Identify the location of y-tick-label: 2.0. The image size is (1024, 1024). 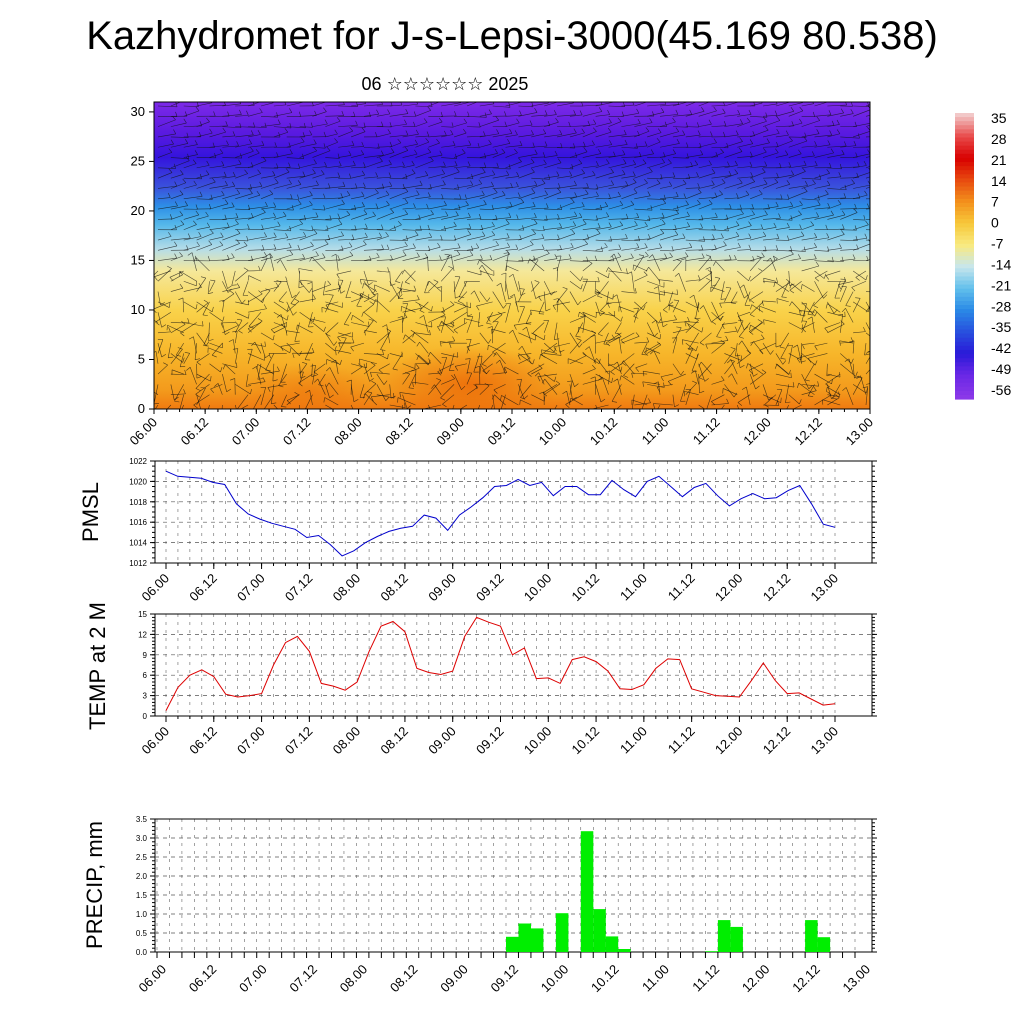
(142, 876).